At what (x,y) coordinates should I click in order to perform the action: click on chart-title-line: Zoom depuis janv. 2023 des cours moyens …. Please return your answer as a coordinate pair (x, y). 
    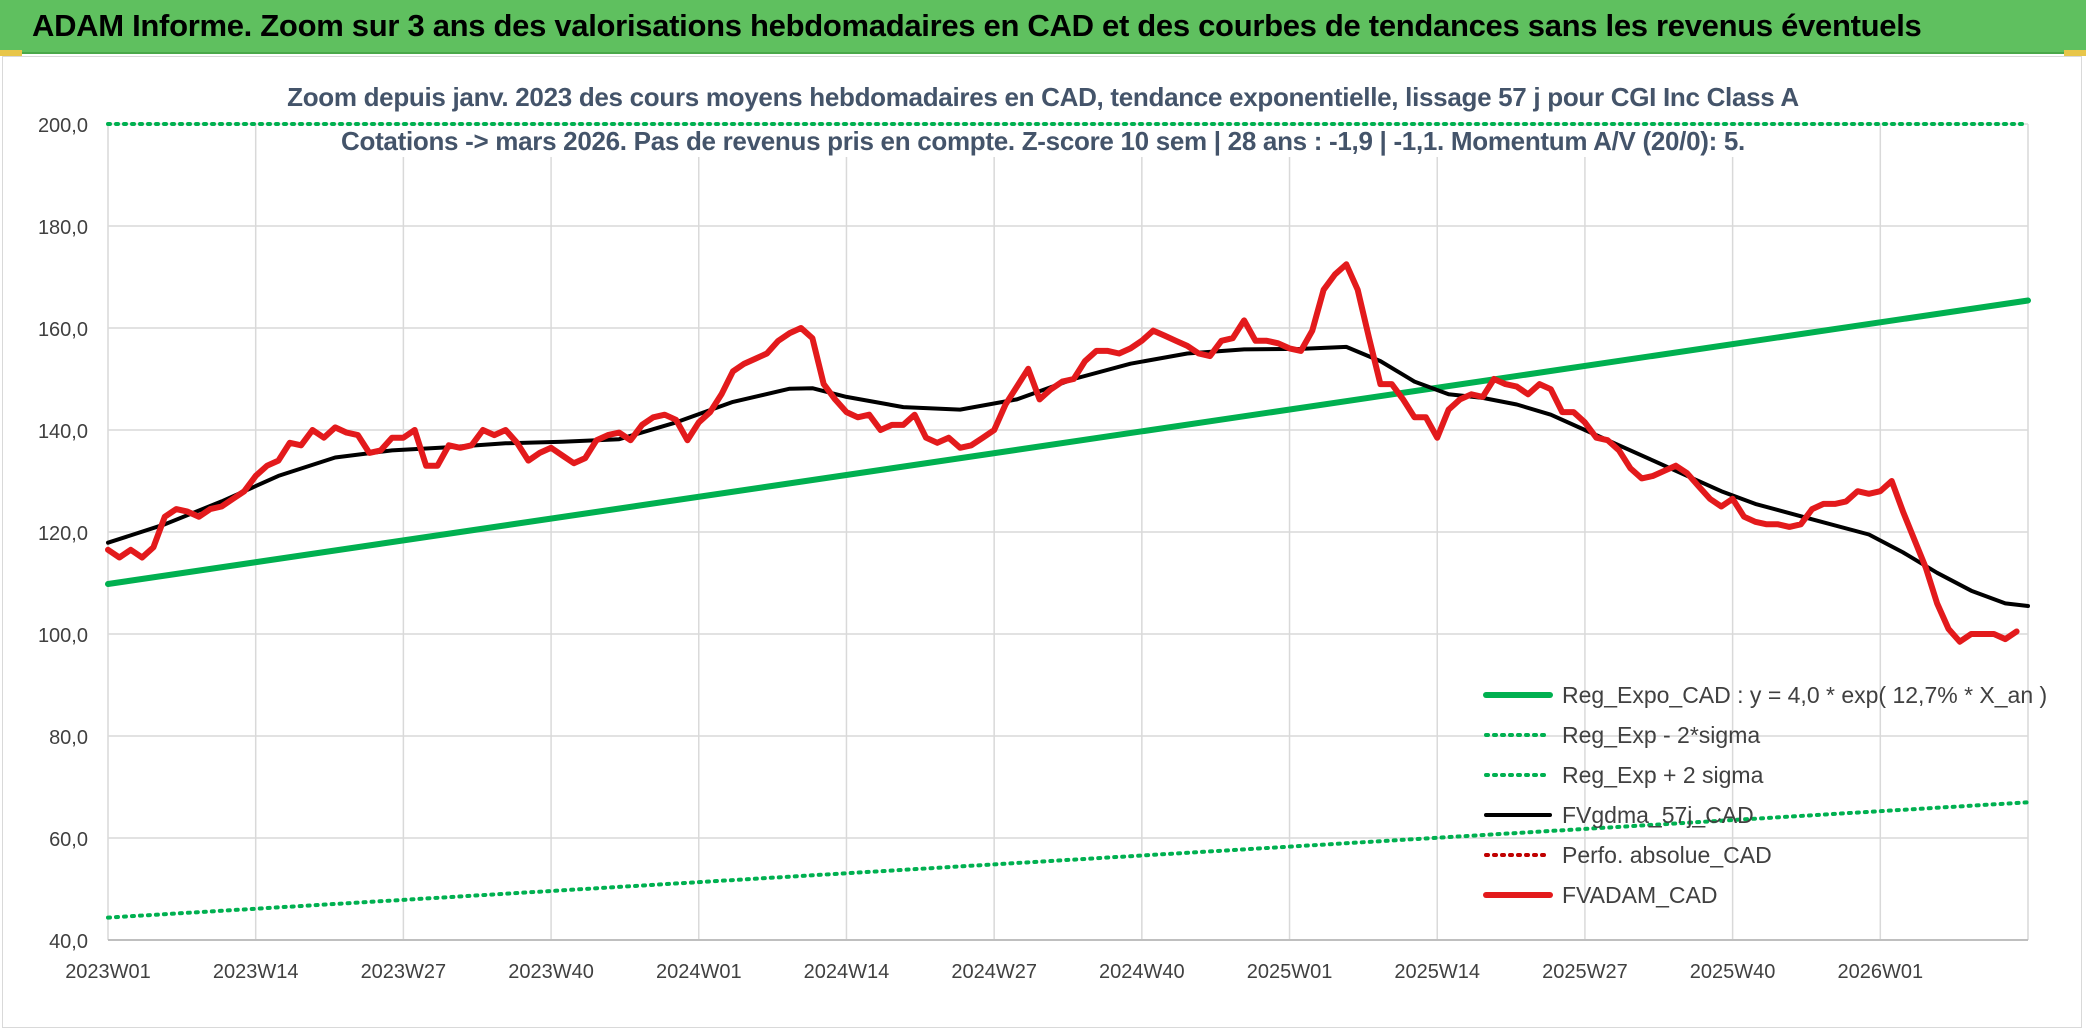
    Looking at the image, I should click on (1043, 97).